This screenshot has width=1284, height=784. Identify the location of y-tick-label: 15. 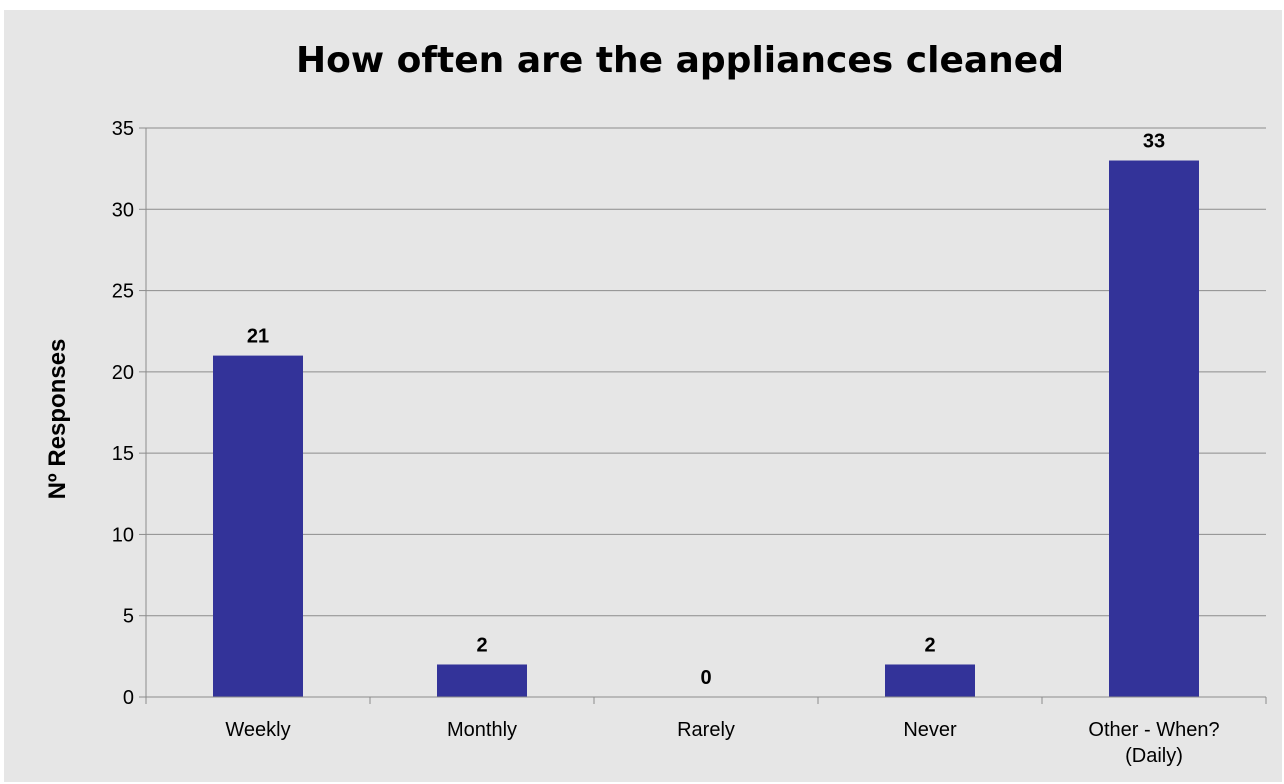
(123, 454).